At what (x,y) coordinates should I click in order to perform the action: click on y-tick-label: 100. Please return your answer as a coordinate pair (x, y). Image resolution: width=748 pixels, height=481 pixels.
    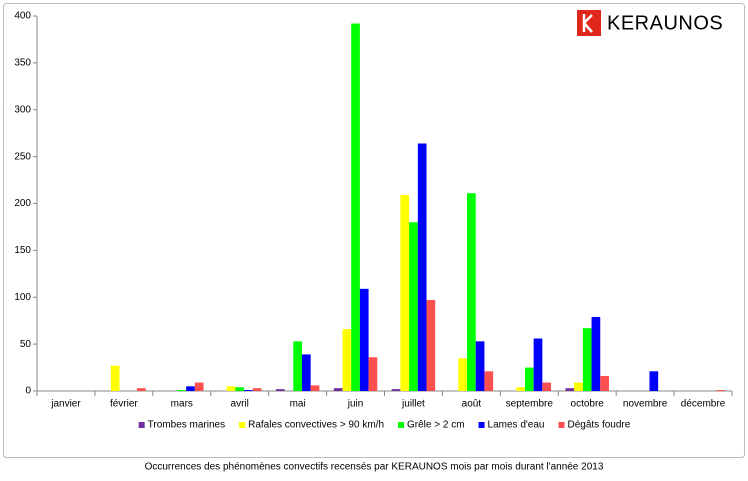
    Looking at the image, I should click on (22, 297).